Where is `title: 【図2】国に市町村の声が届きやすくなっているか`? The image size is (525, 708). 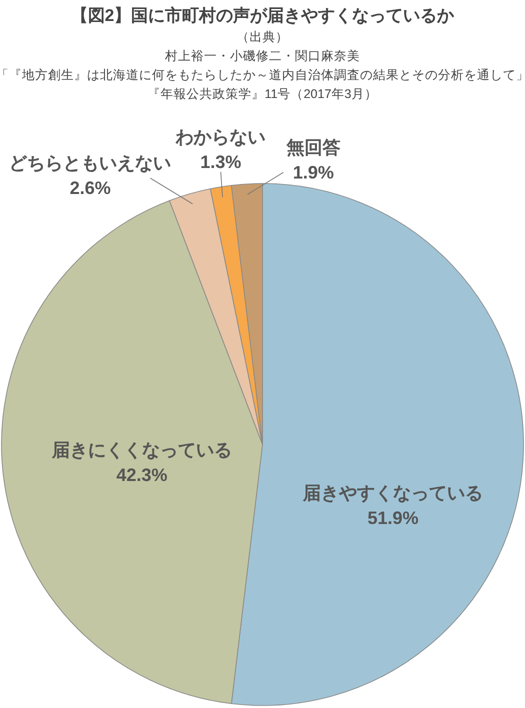
title: 【図2】国に市町村の声が届きやすくなっているか is located at coordinates (262, 15).